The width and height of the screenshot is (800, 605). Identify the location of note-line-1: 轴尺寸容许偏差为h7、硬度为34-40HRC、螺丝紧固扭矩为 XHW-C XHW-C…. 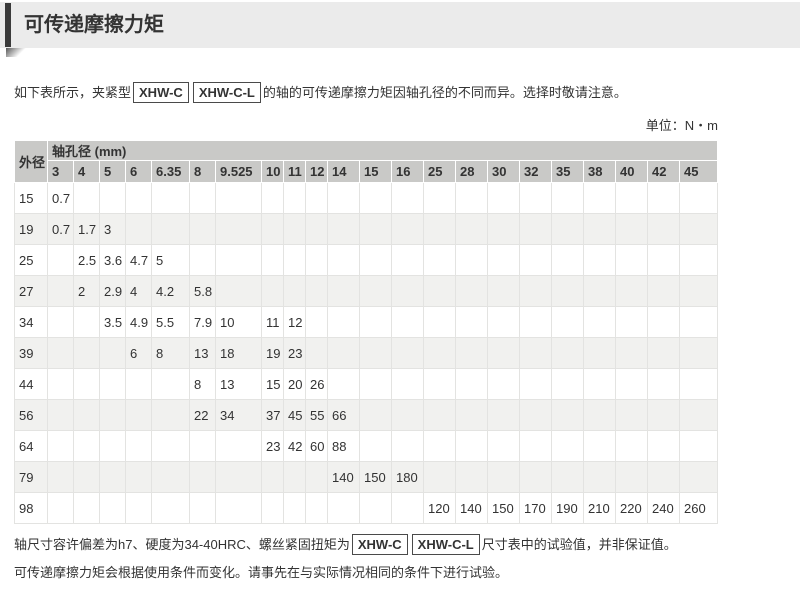
(366, 544).